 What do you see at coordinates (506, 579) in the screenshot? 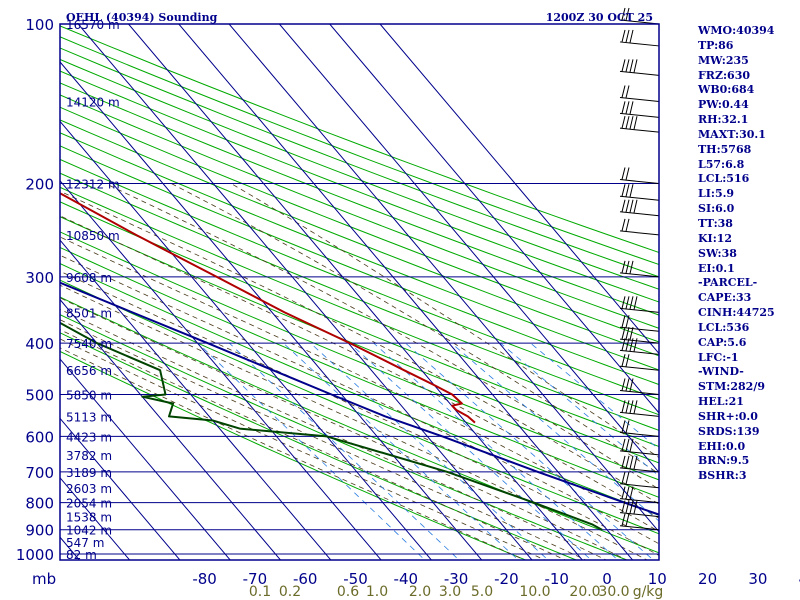
I see `temperature-tick-label: -20` at bounding box center [506, 579].